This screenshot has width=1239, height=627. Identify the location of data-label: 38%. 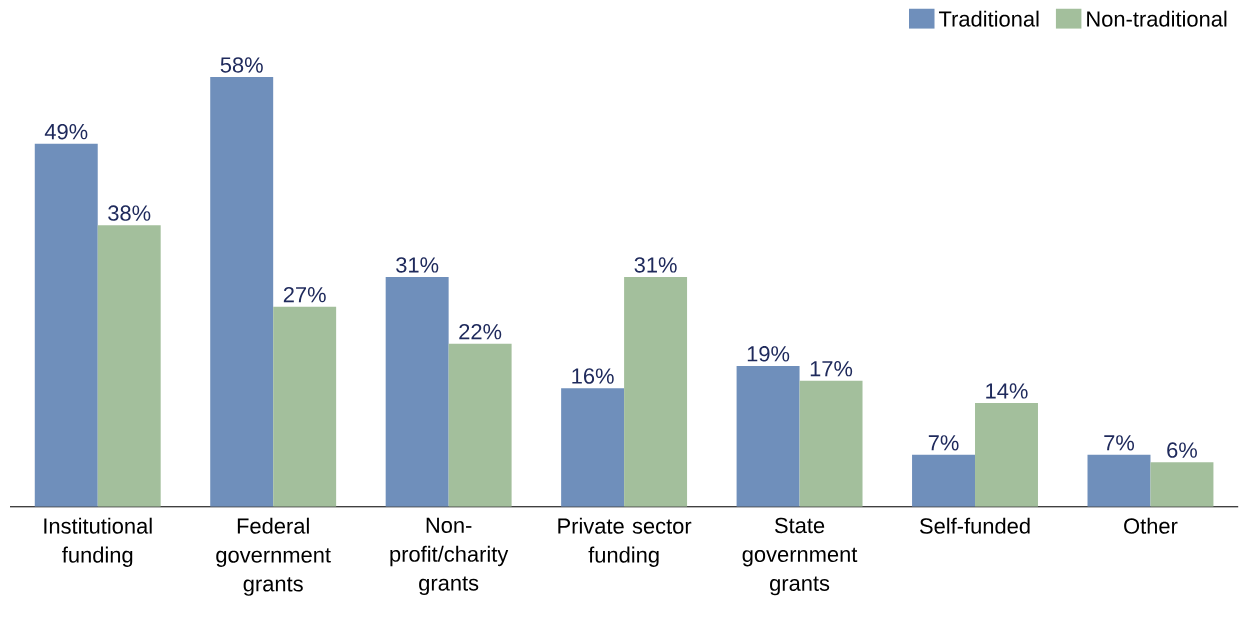
(129, 213).